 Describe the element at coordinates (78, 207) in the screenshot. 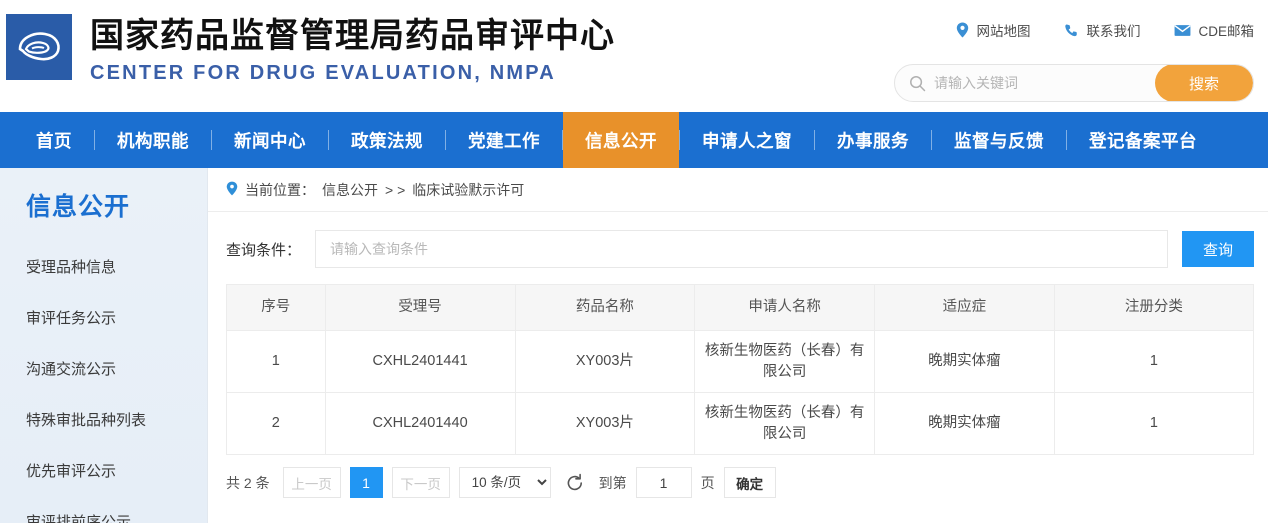

I see `sidebar-title: 信息公开` at that location.